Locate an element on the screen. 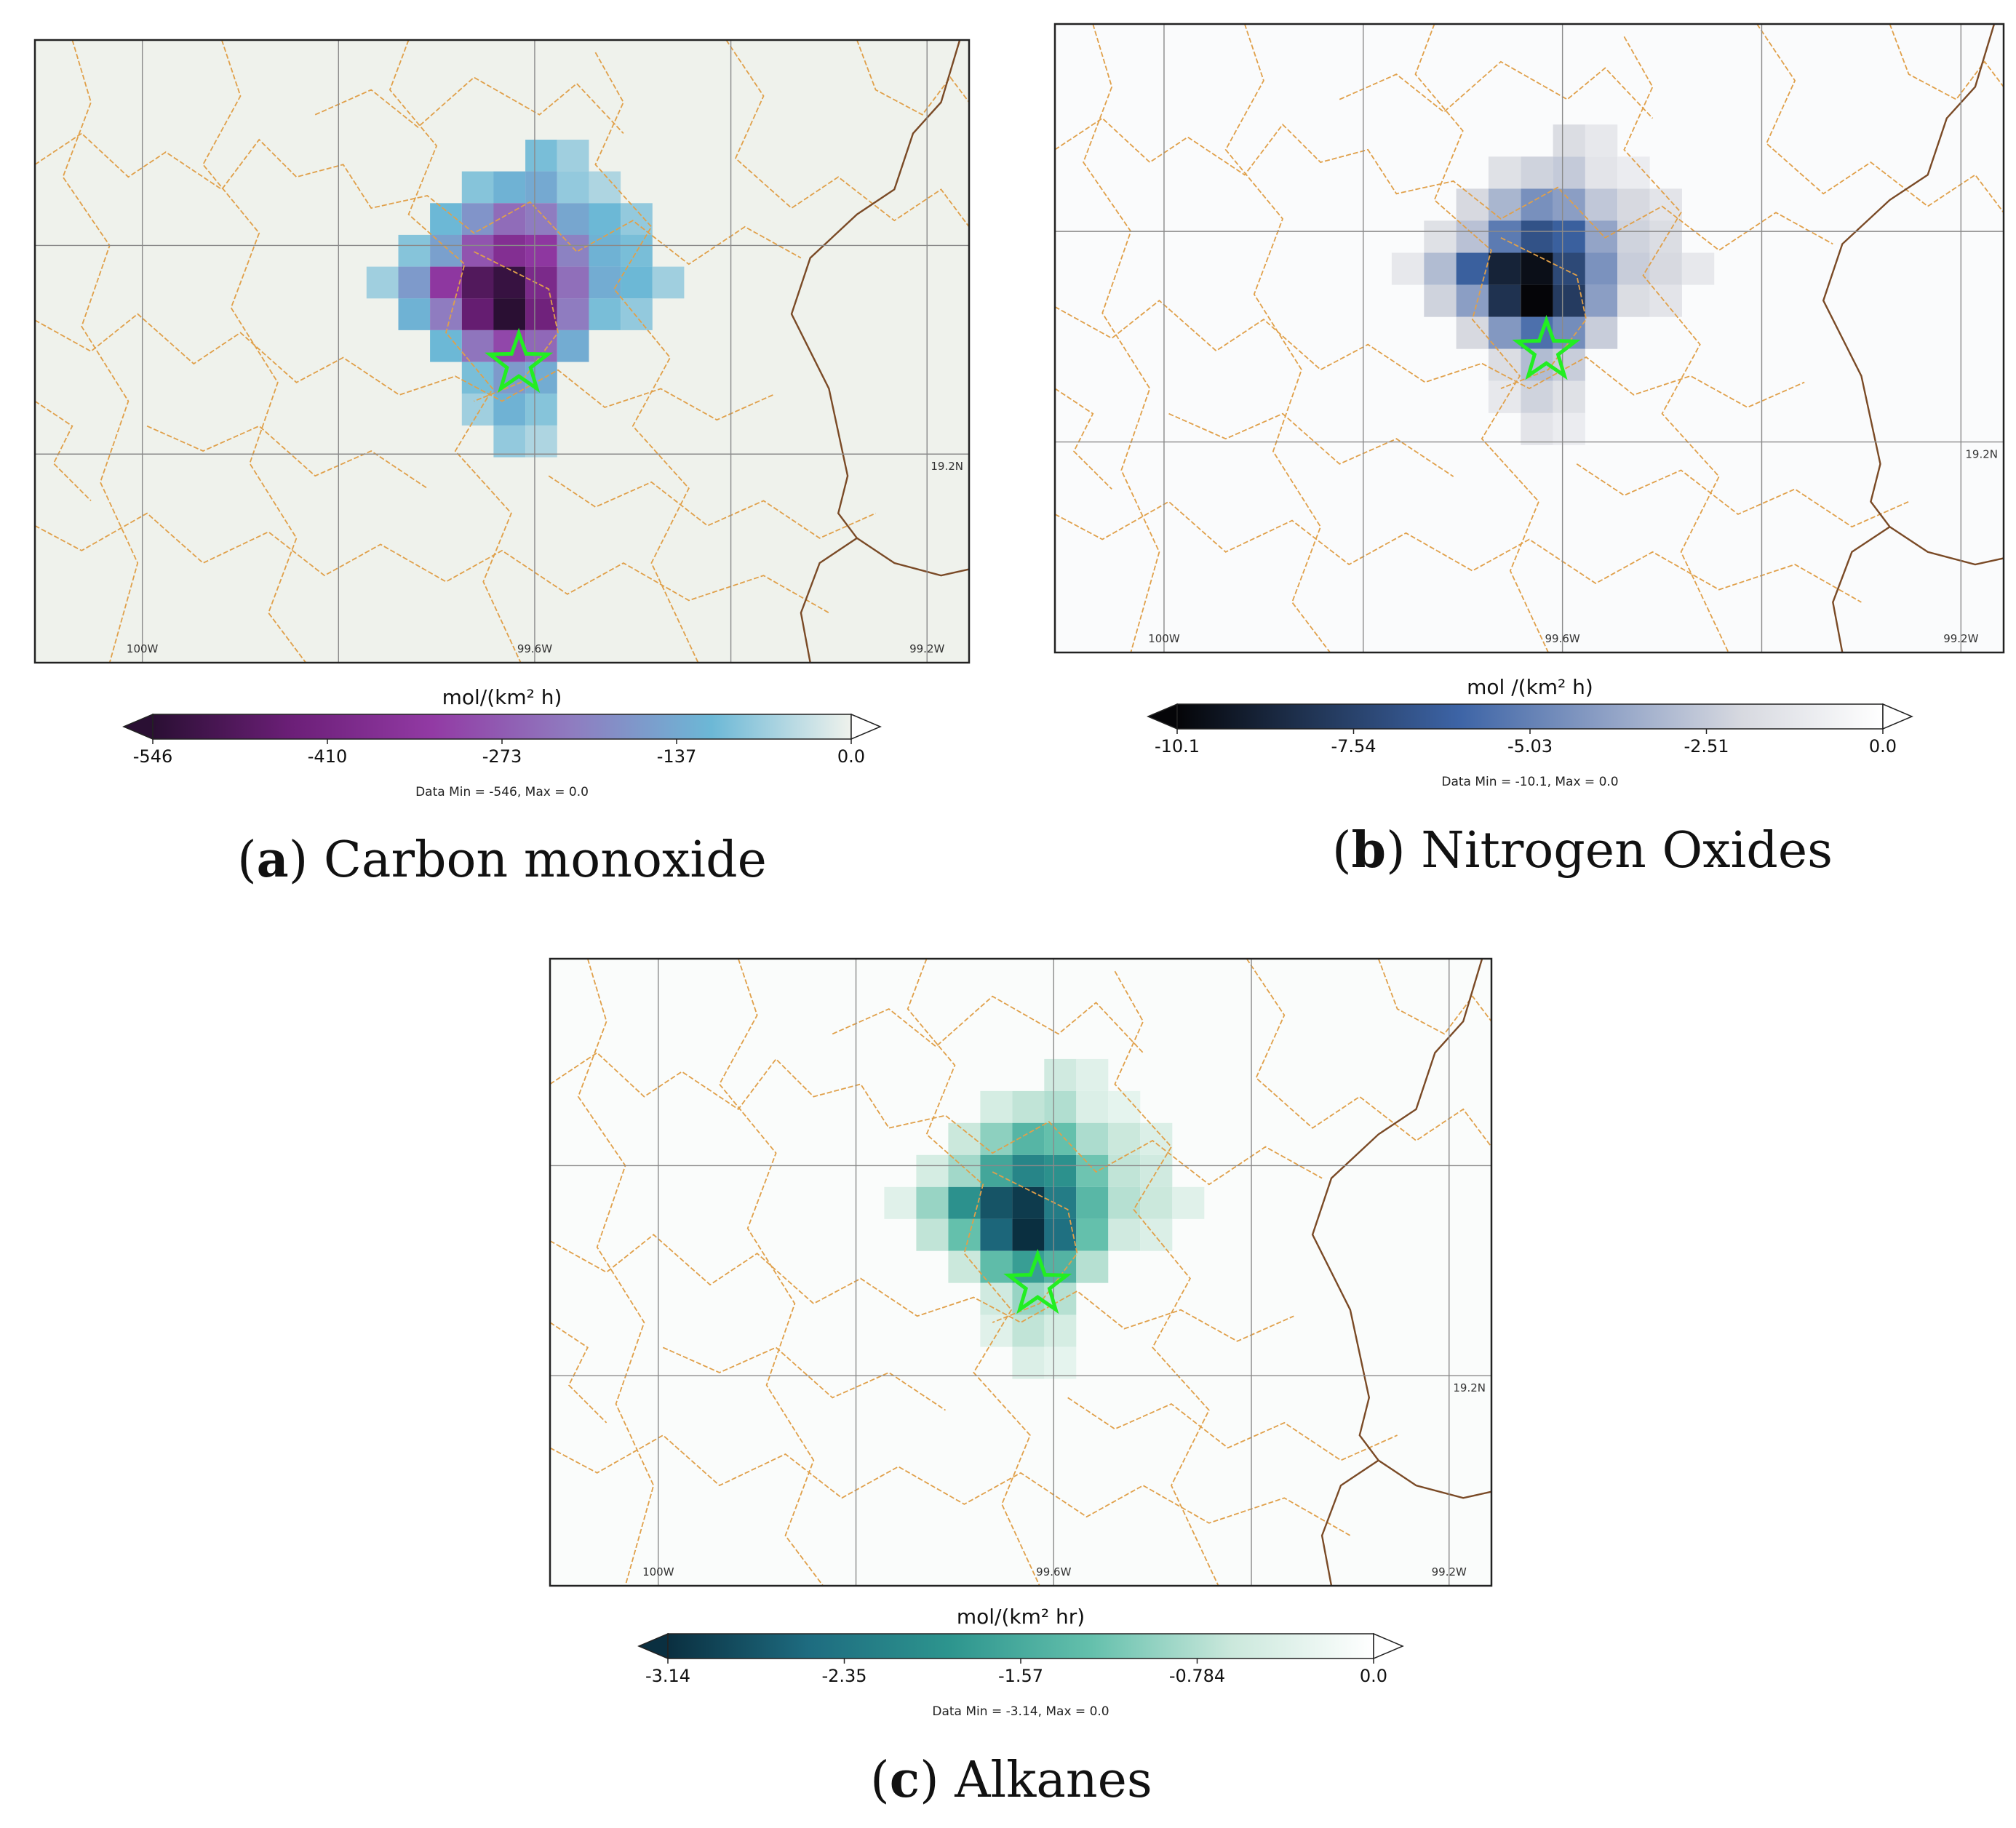 Image resolution: width=2016 pixels, height=1828 pixels. caption-letter: c is located at coordinates (905, 1780).